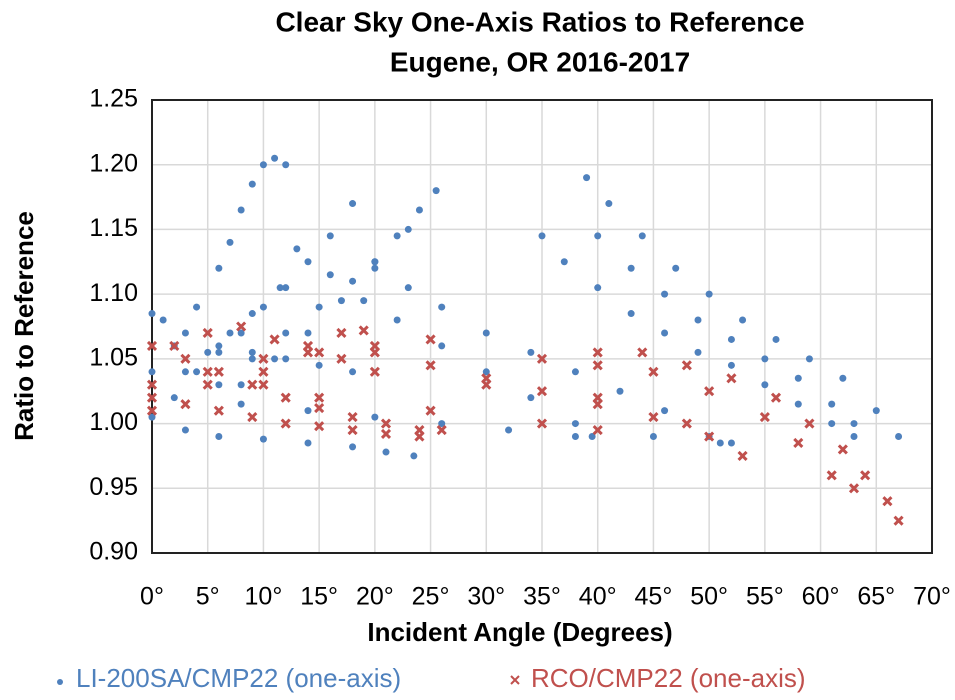  What do you see at coordinates (152, 597) in the screenshot?
I see `x-tick-label: 0°` at bounding box center [152, 597].